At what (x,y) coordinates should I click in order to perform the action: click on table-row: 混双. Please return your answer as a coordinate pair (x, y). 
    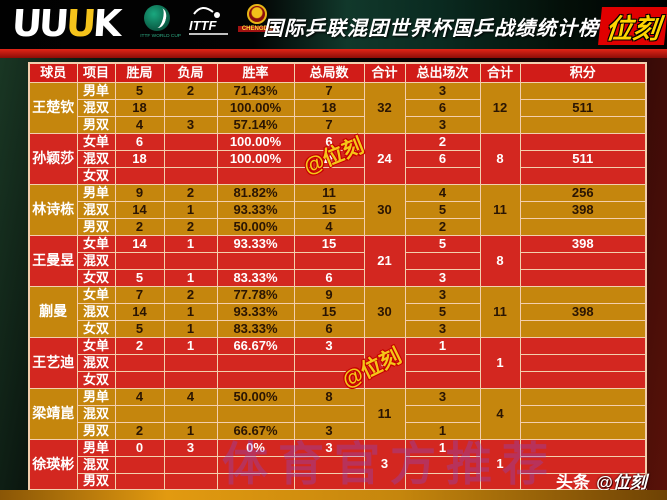
    Looking at the image, I should click on (338, 413).